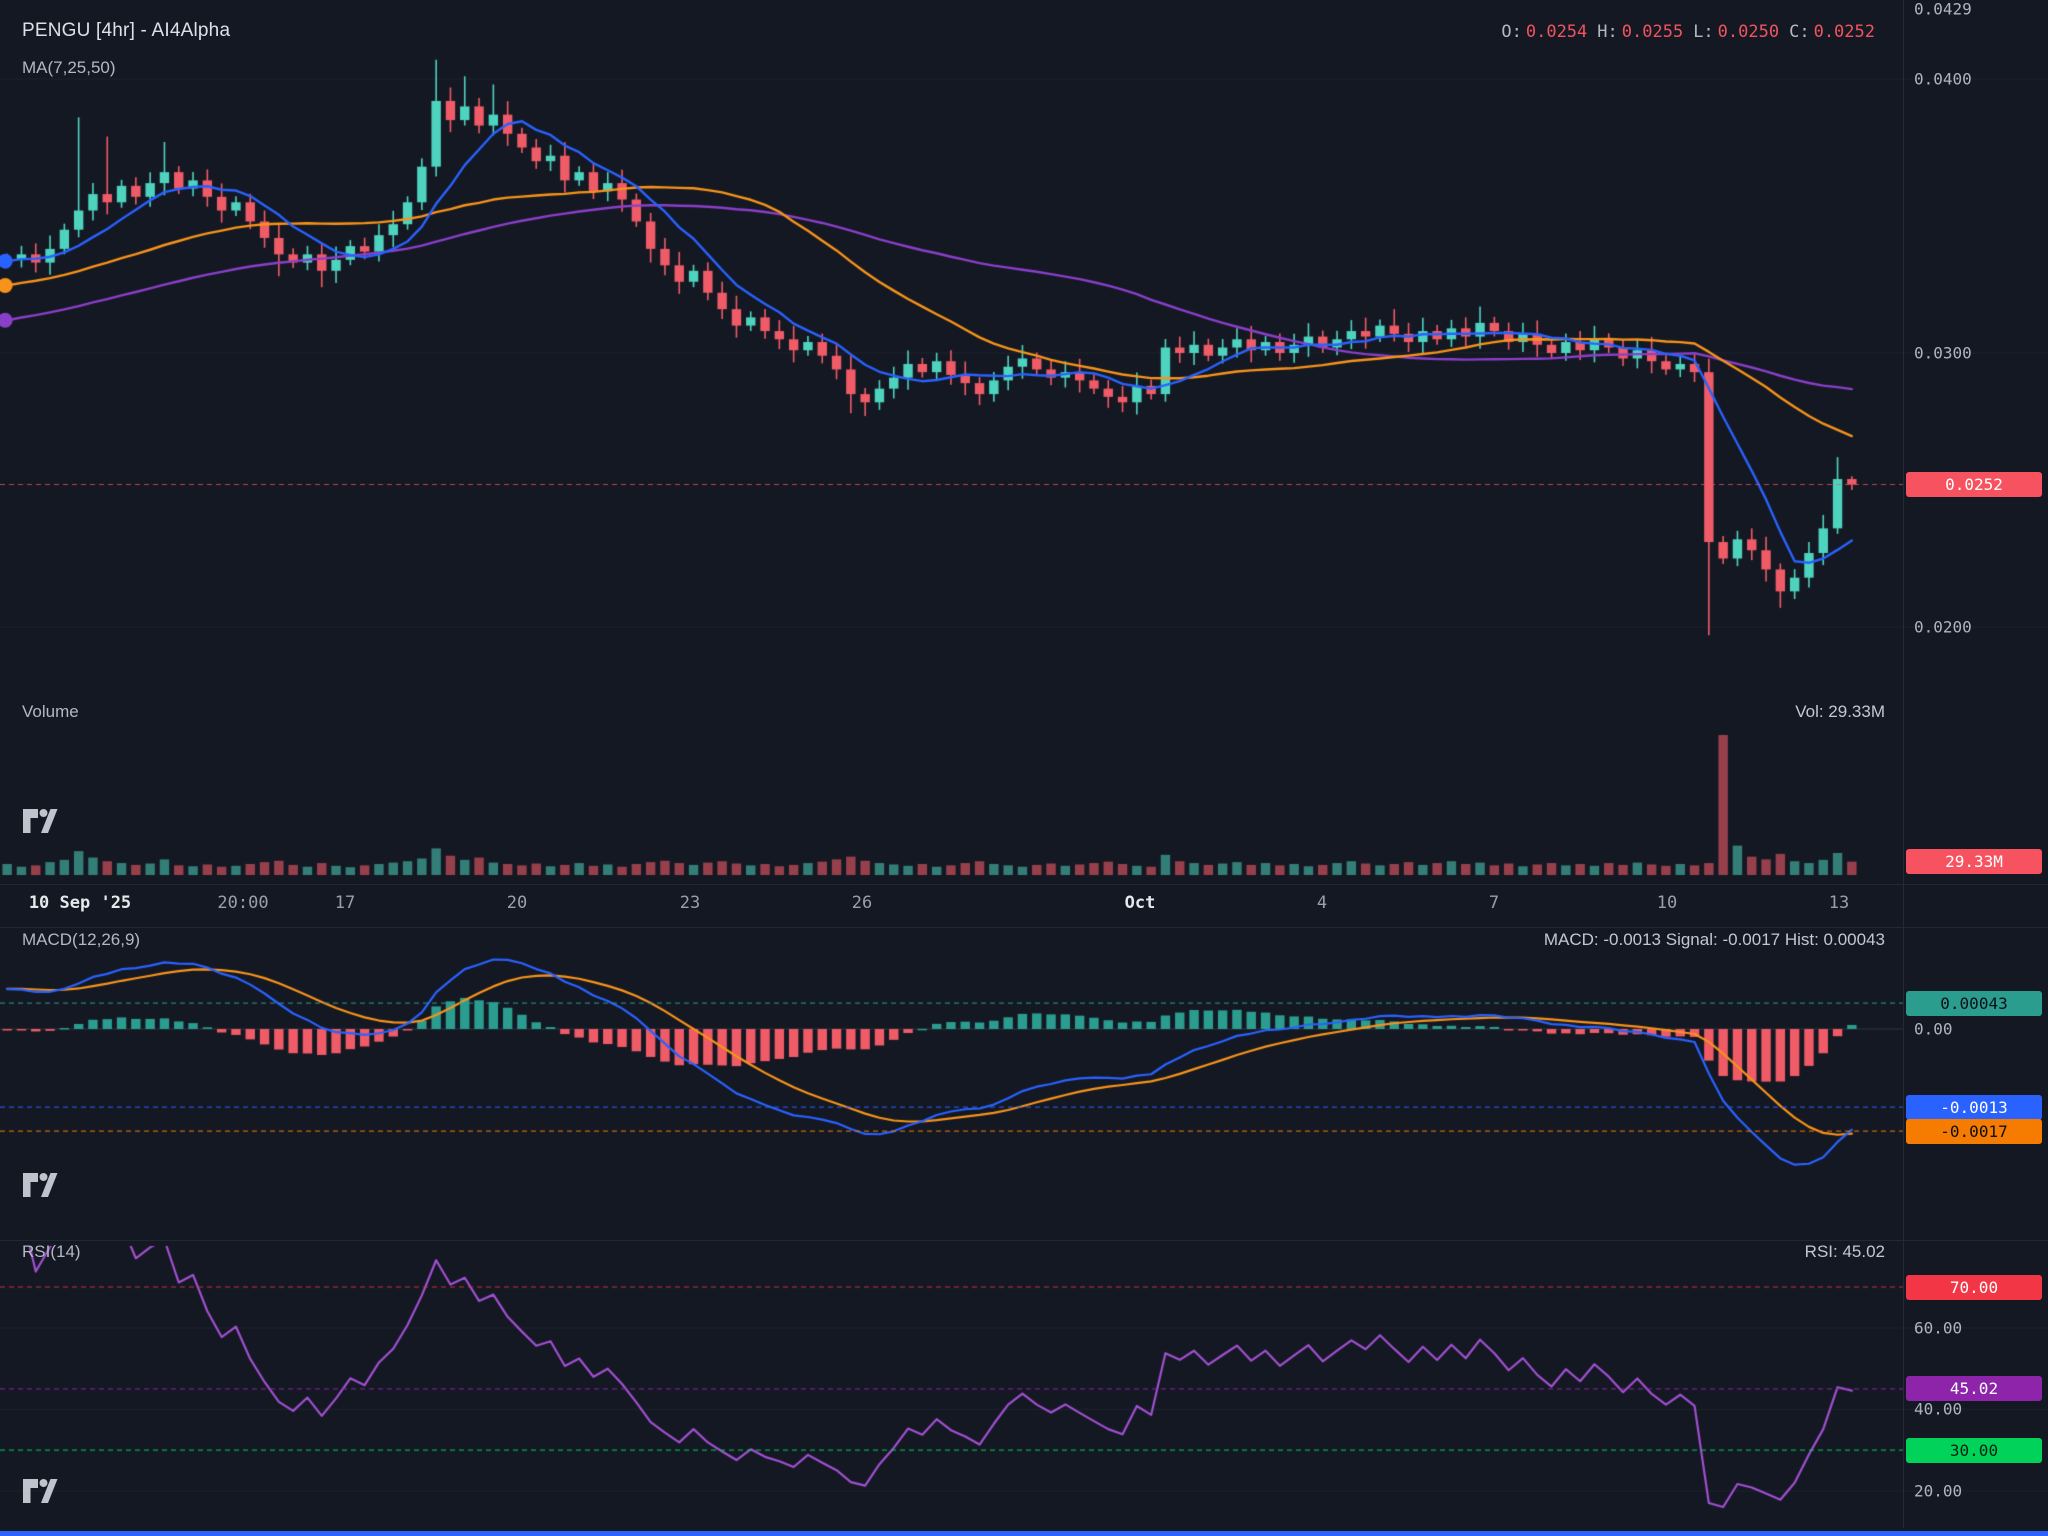  What do you see at coordinates (1024, 1533) in the screenshot?
I see `bottom-accent-bar` at bounding box center [1024, 1533].